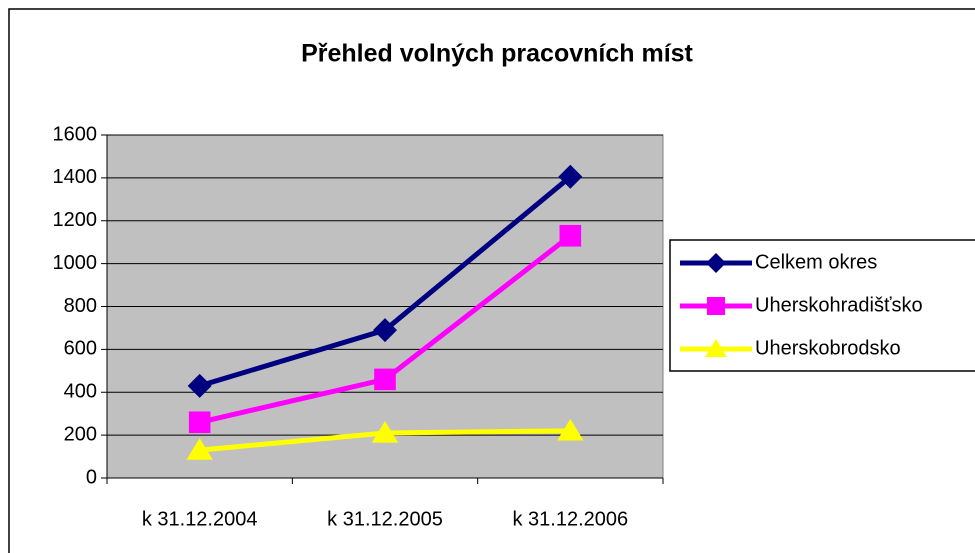 The image size is (975, 553). I want to click on y-tick-label: 600, so click(80, 349).